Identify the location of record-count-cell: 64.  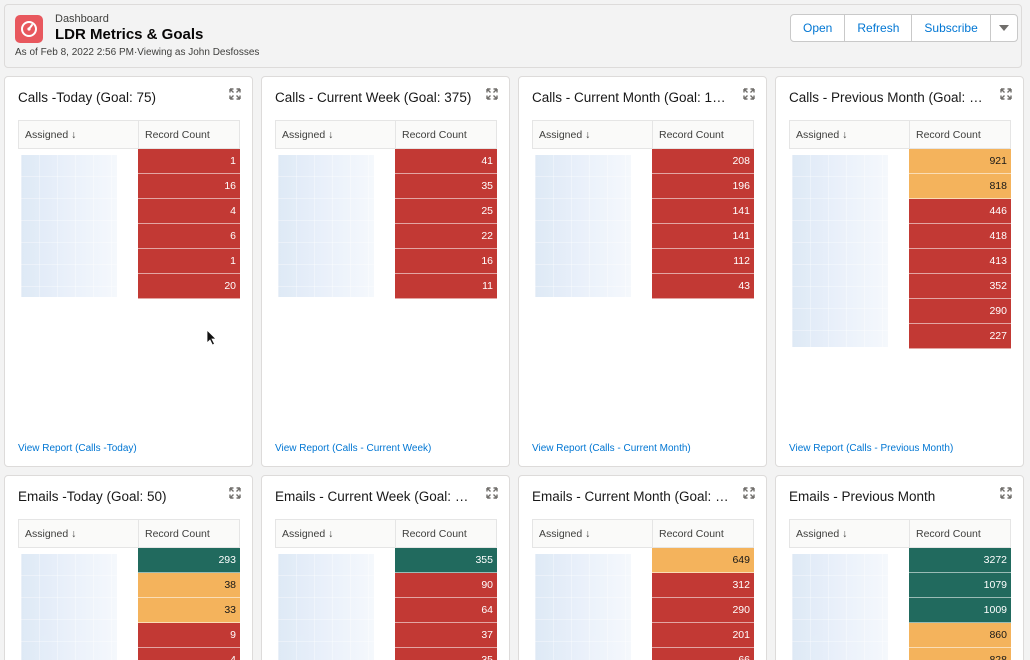
(446, 610).